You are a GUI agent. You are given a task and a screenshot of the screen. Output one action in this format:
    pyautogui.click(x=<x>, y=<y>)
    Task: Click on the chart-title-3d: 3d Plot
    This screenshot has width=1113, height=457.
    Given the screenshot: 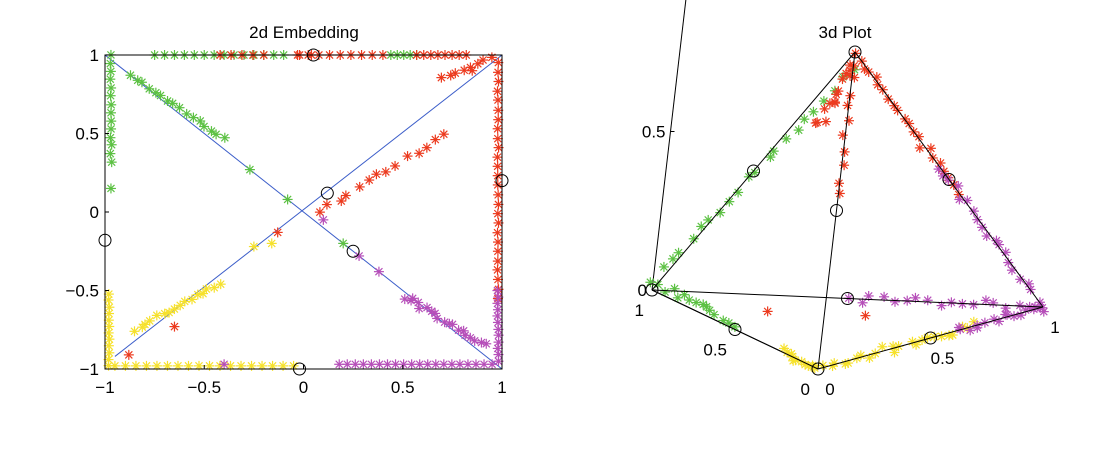 What is the action you would take?
    pyautogui.click(x=845, y=32)
    